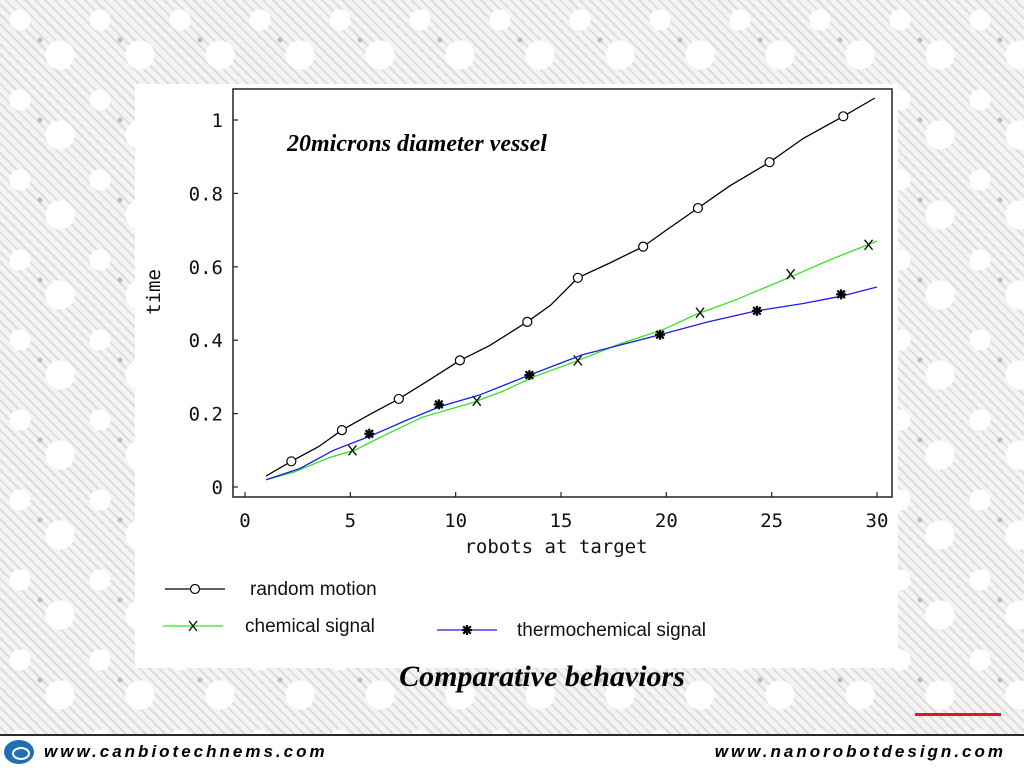  I want to click on x-tick-label: 15, so click(561, 521).